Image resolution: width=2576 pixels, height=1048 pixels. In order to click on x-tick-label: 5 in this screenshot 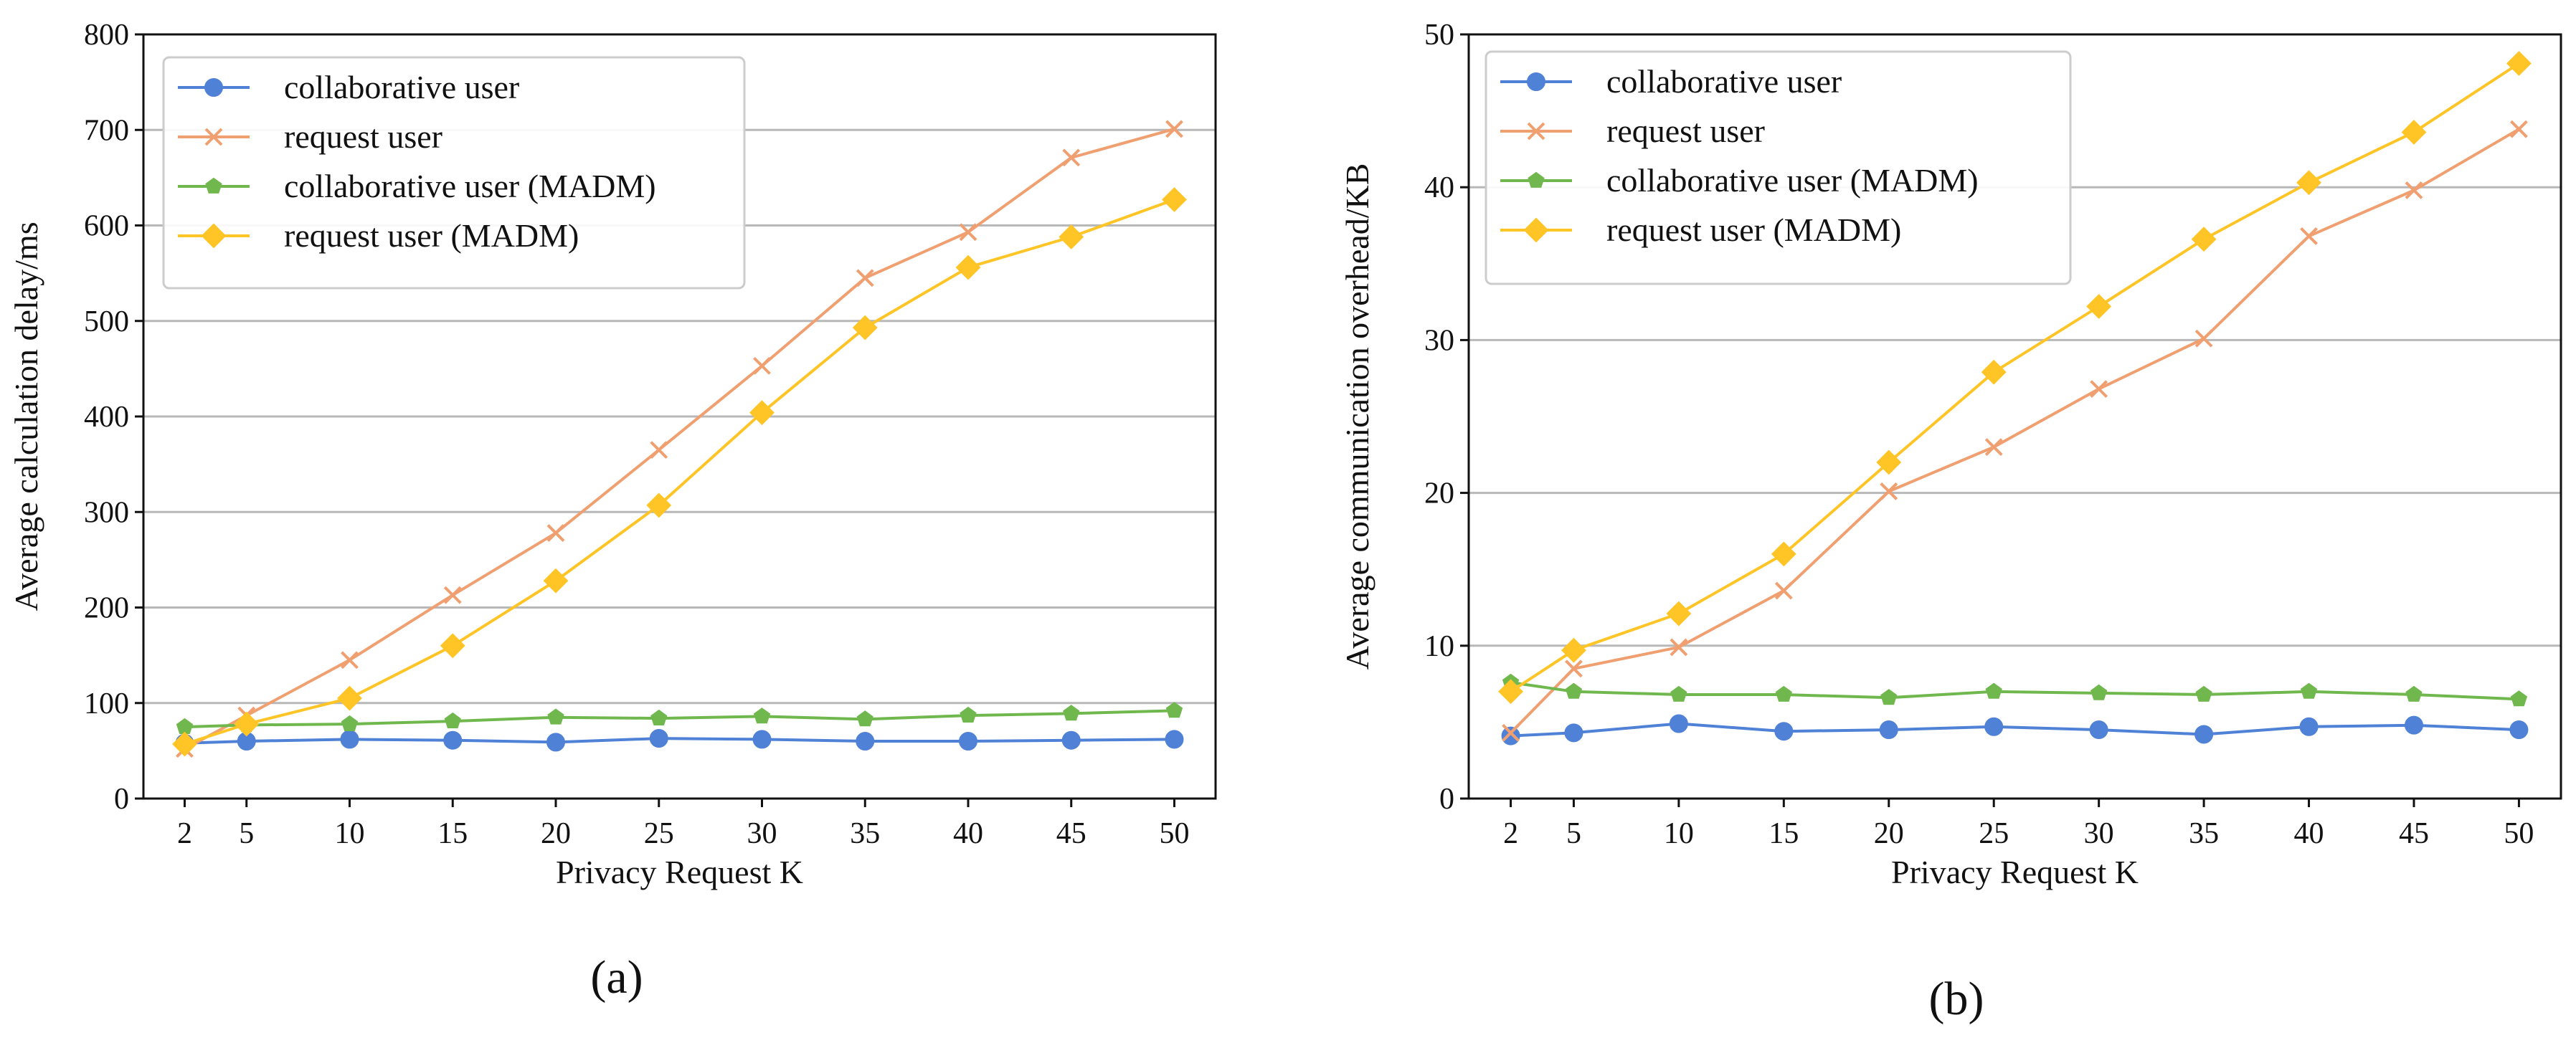, I will do `click(1573, 833)`.